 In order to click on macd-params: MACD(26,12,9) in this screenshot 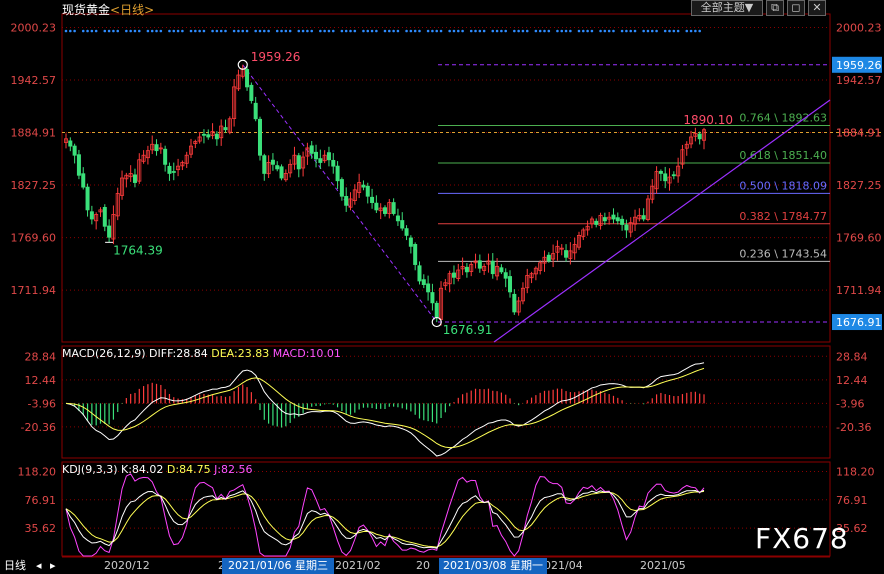, I will do `click(104, 353)`.